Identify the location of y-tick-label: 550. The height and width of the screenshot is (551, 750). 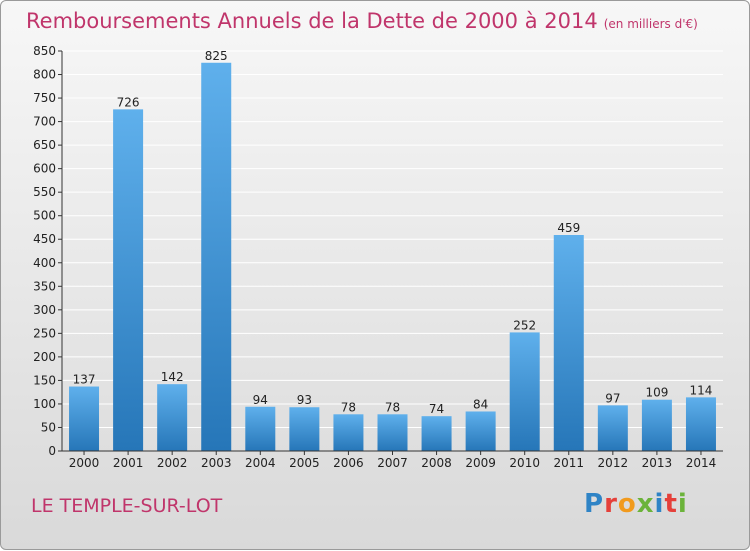
(44, 192).